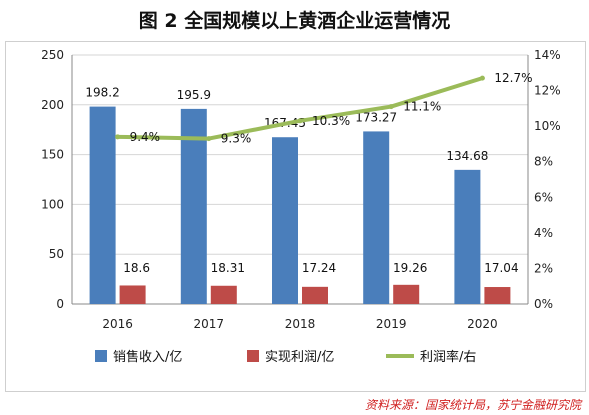 The height and width of the screenshot is (415, 589). What do you see at coordinates (501, 268) in the screenshot?
I see `bar-data-label: 17.04` at bounding box center [501, 268].